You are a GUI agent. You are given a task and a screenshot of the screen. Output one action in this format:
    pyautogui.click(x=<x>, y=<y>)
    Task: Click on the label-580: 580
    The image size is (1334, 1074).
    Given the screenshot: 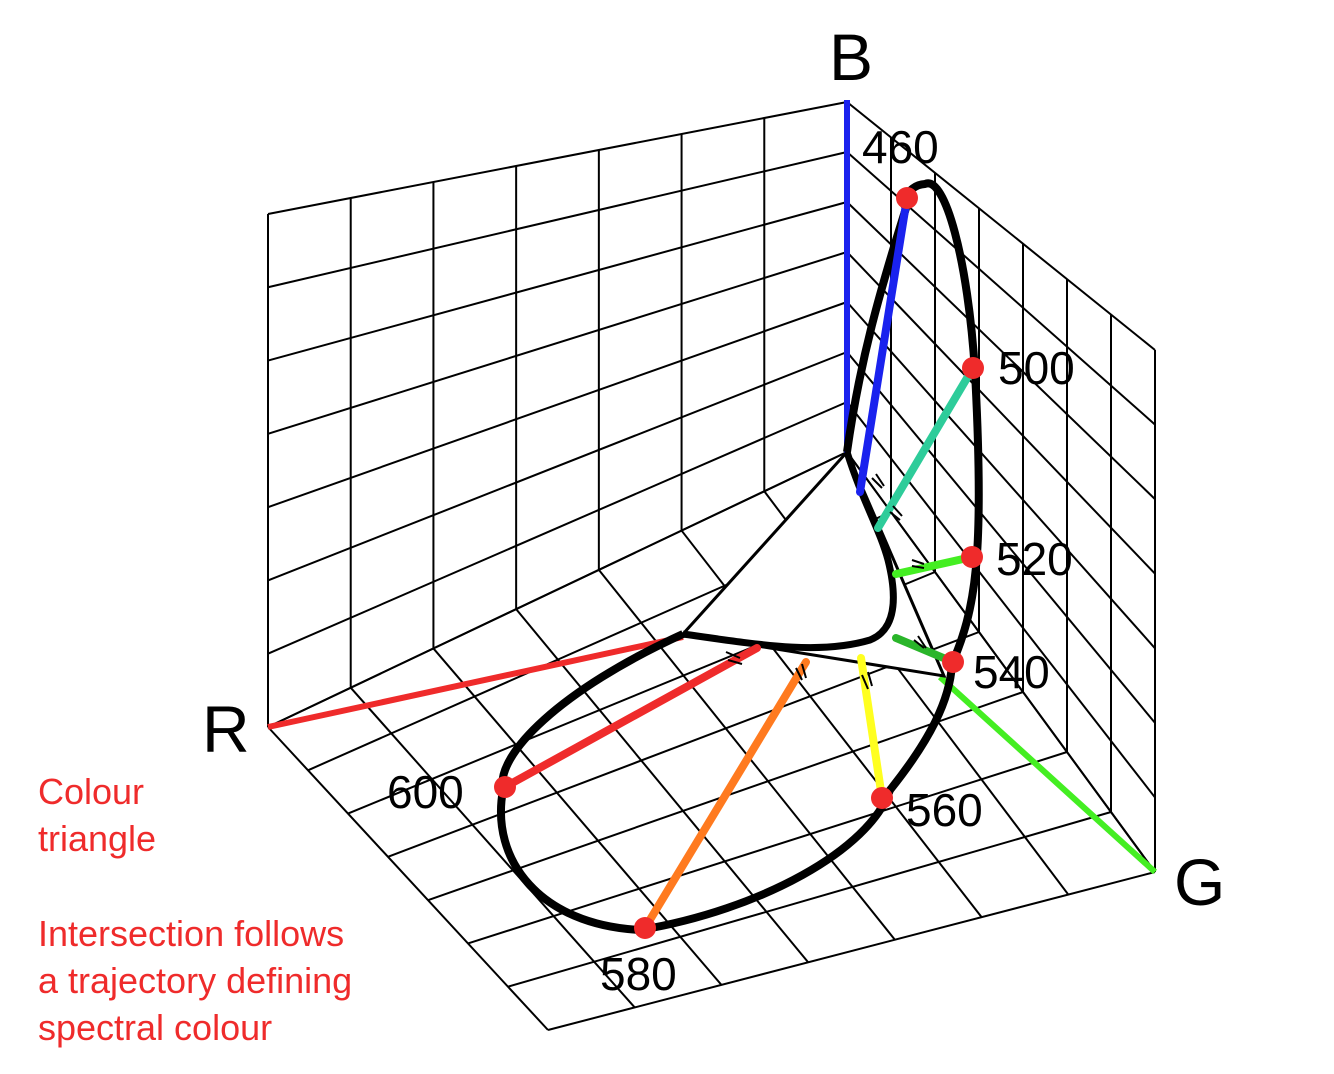 What is the action you would take?
    pyautogui.click(x=638, y=974)
    